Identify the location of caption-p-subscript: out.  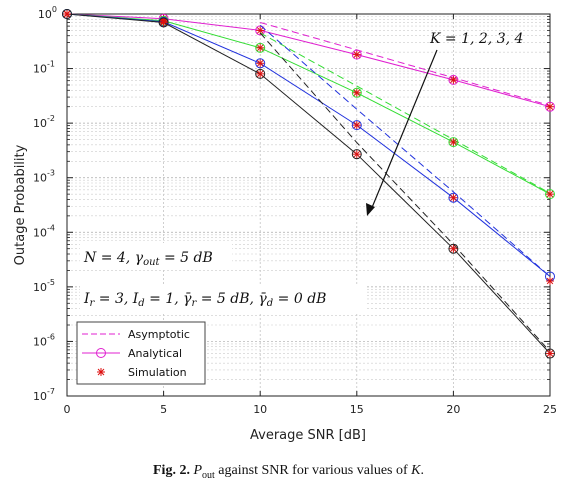
(208, 475).